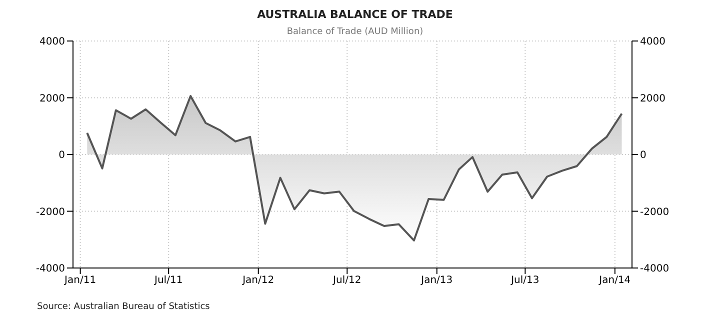  What do you see at coordinates (436, 280) in the screenshot?
I see `x-tick-label: Jan/13` at bounding box center [436, 280].